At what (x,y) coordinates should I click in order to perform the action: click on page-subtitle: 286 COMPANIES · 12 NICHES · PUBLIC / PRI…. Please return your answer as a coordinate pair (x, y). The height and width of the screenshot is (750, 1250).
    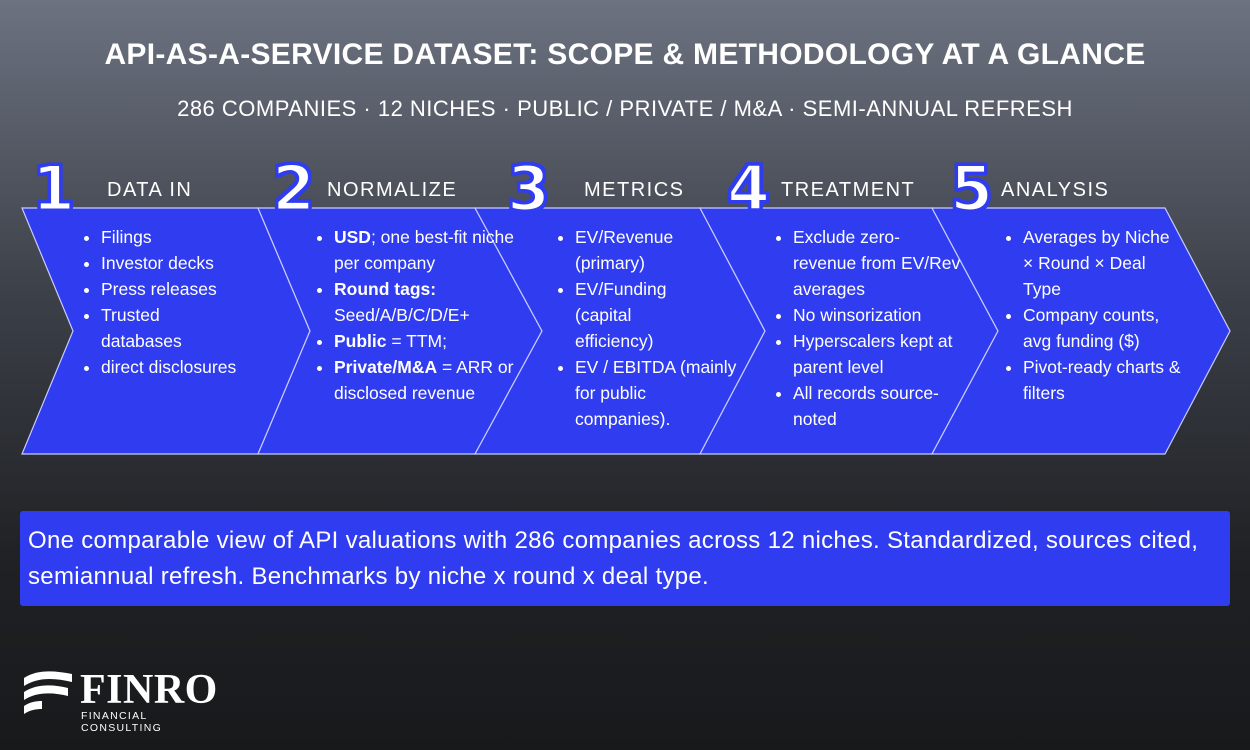
    Looking at the image, I should click on (625, 108).